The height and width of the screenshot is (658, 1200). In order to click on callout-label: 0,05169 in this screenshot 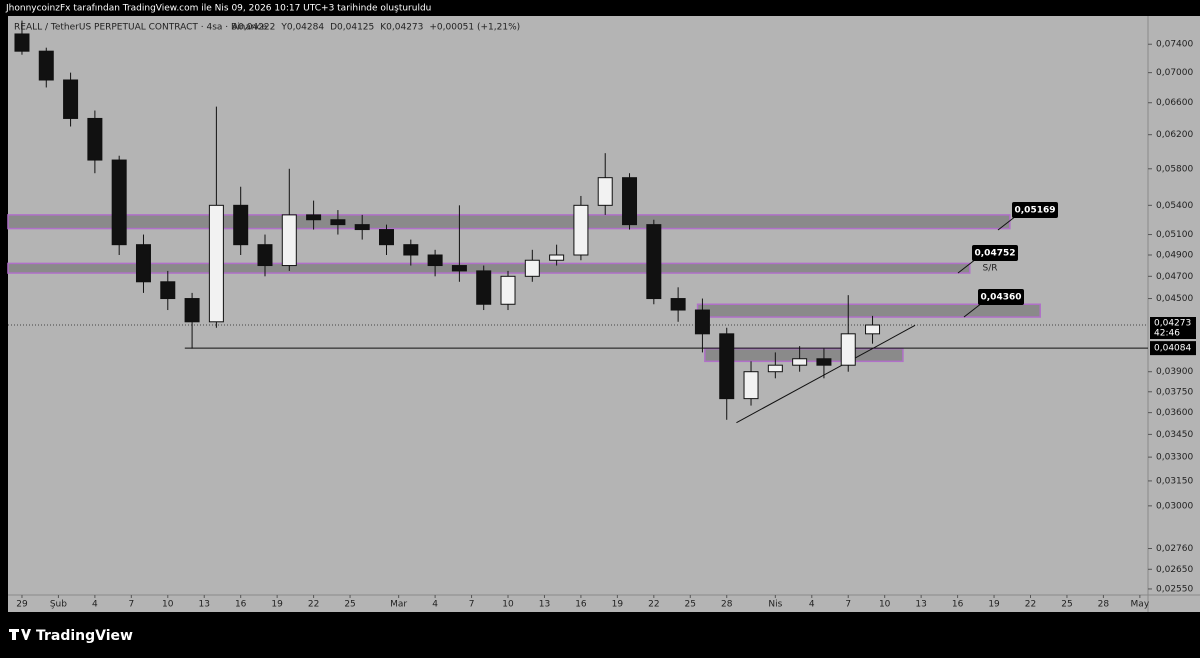, I will do `click(1035, 211)`.